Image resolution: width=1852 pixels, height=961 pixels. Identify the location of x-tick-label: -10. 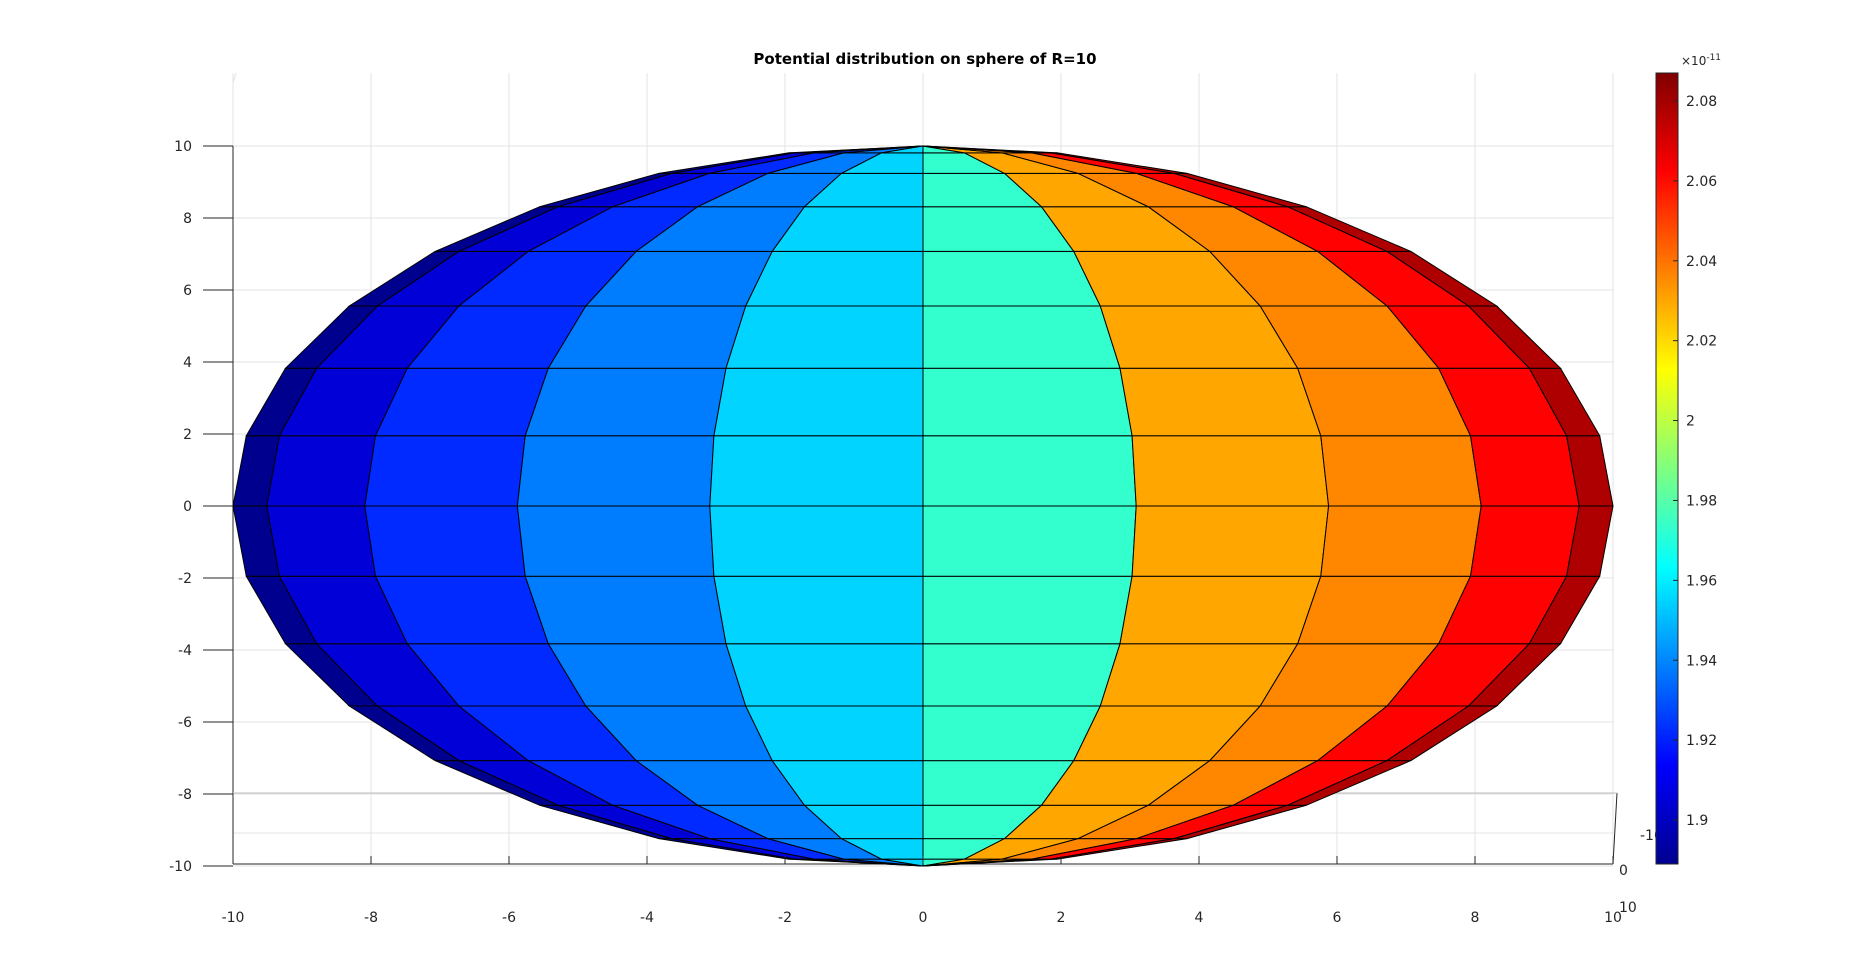
(233, 918).